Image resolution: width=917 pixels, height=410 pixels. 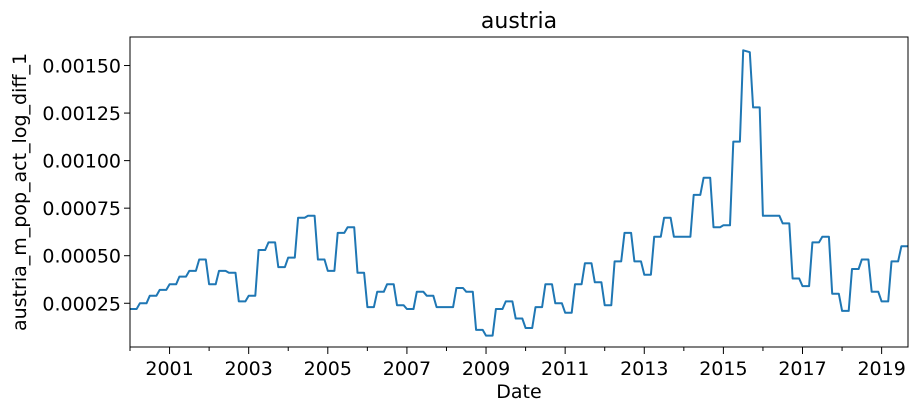 What do you see at coordinates (81, 304) in the screenshot?
I see `y-tick-label: 0.00025` at bounding box center [81, 304].